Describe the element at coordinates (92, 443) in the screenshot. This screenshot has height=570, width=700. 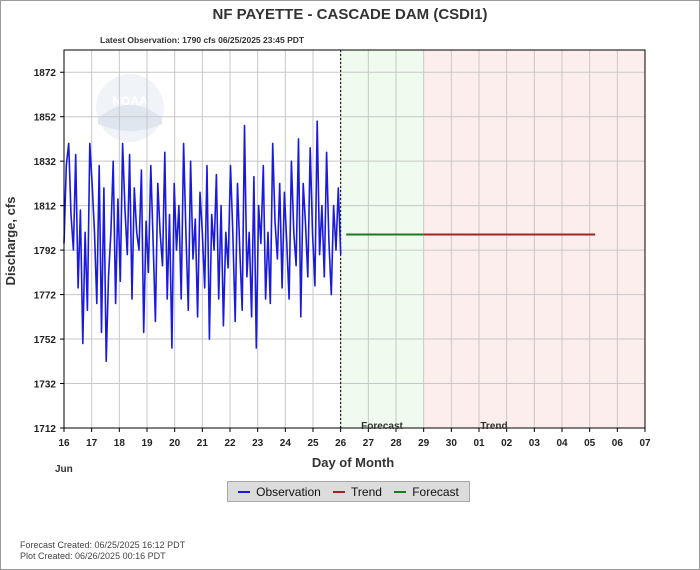
I see `x-tick-label: 17` at that location.